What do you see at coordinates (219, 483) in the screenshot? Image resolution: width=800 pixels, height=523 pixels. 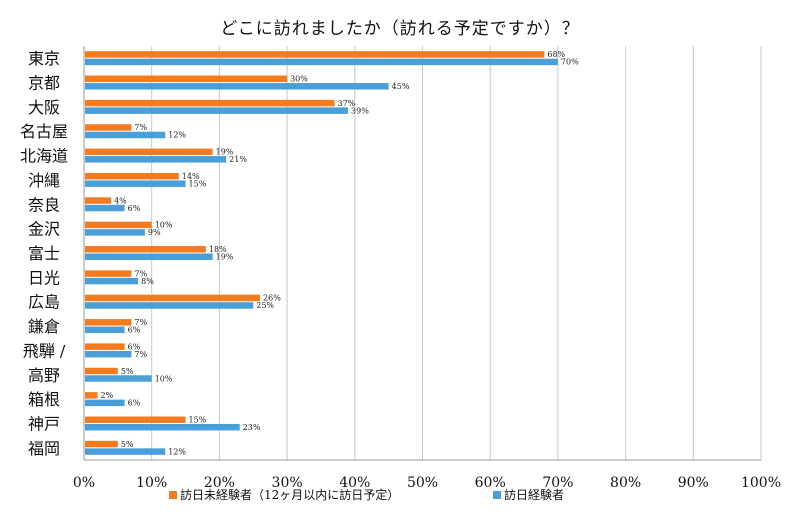 I see `x-tick-label: 20%` at bounding box center [219, 483].